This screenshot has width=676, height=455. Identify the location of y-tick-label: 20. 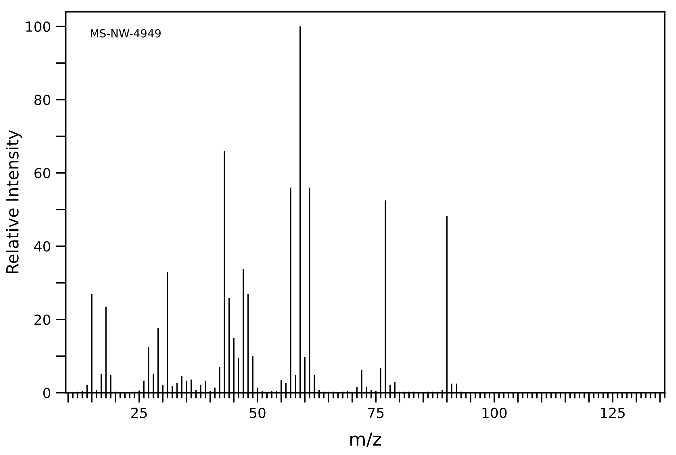
(42, 320).